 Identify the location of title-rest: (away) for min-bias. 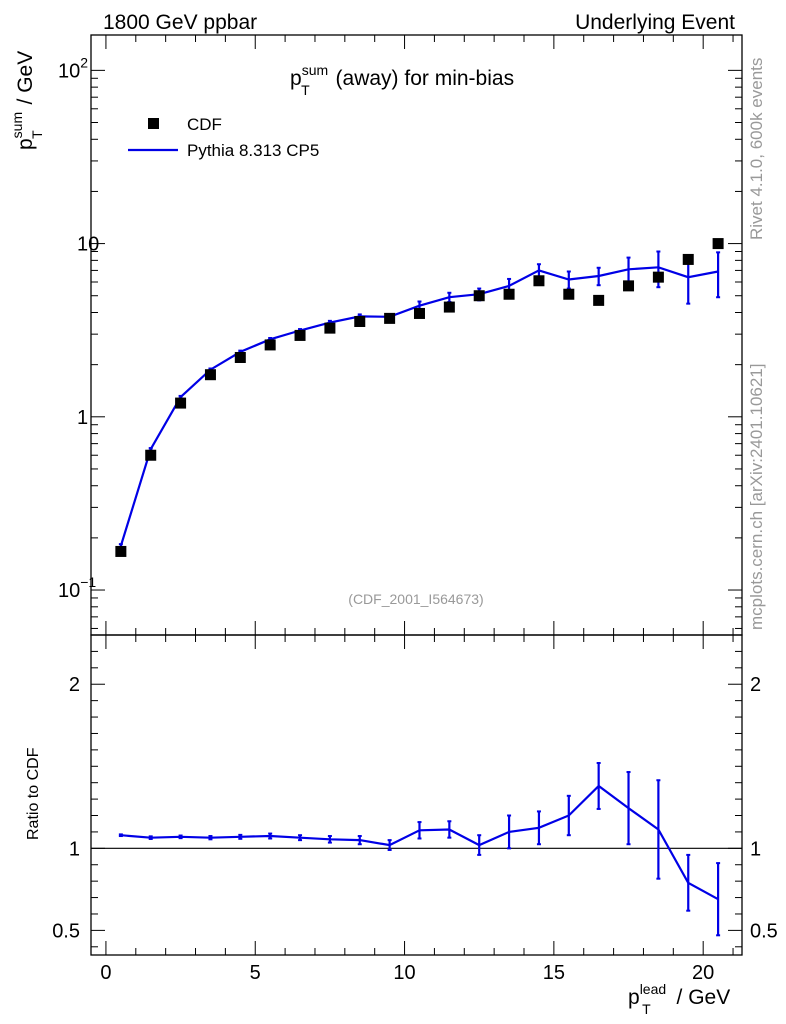
(422, 78).